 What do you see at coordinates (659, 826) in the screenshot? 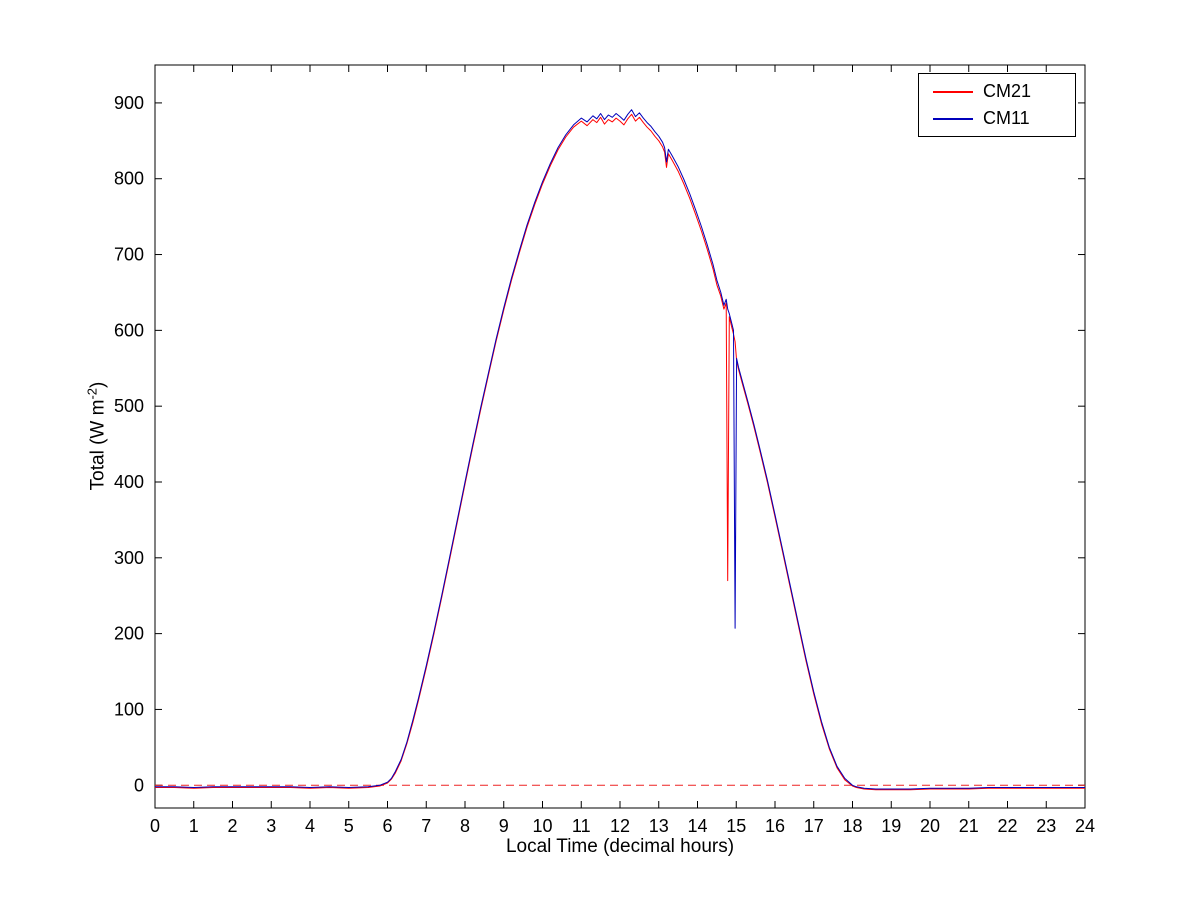
I see `x-tick-label: 13` at bounding box center [659, 826].